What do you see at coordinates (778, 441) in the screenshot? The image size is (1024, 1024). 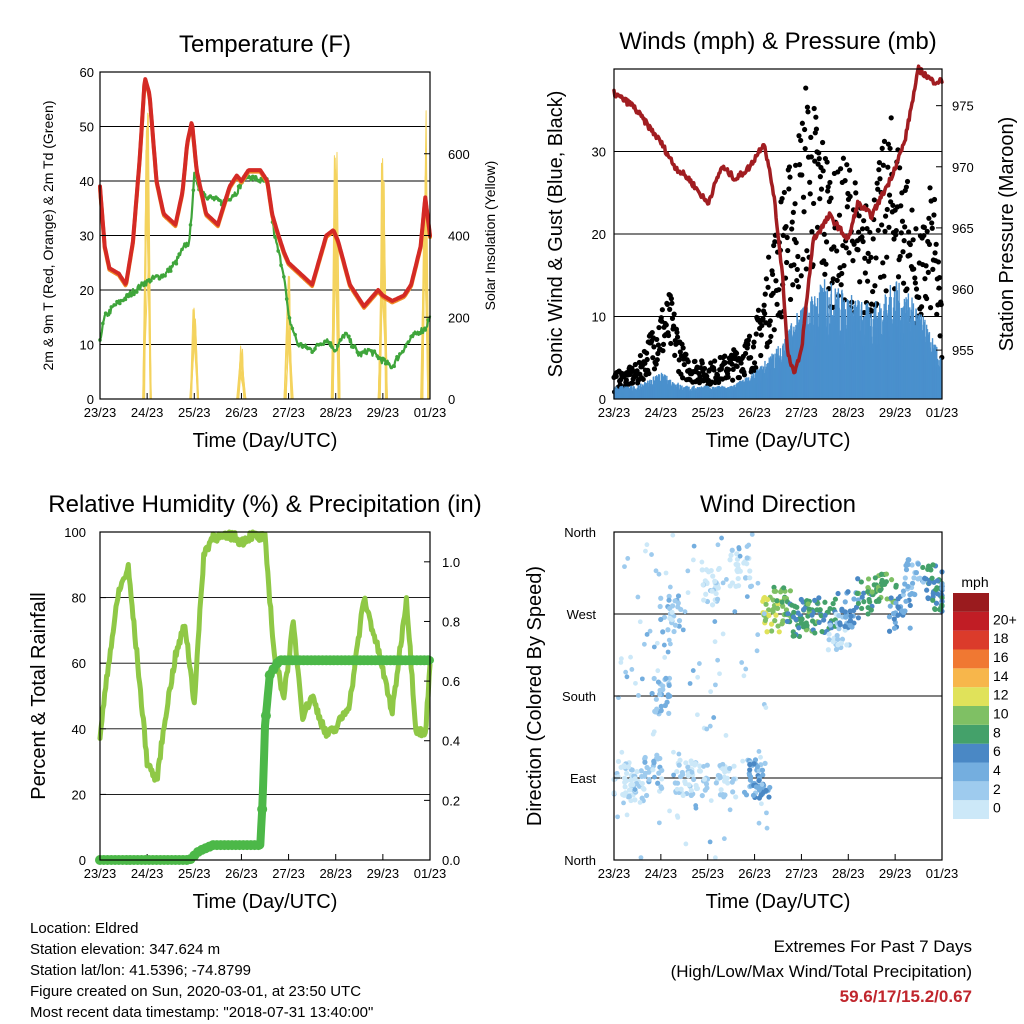 I see `winds-xlabel: Time (Day/UTC)` at bounding box center [778, 441].